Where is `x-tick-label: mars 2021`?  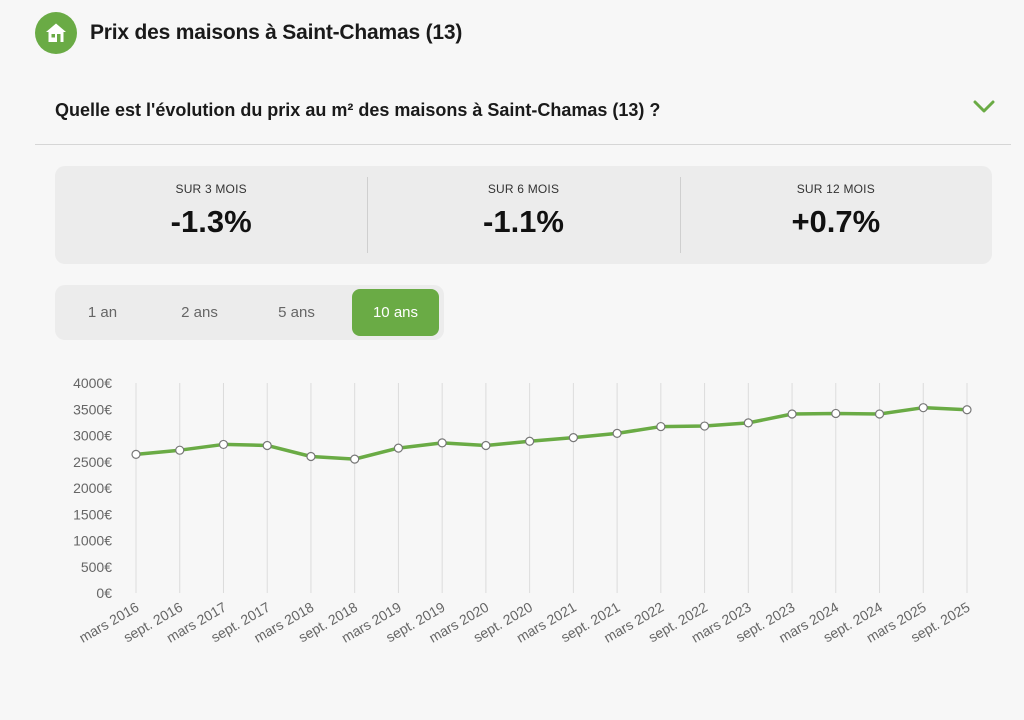
x-tick-label: mars 2021 is located at coordinates (546, 622).